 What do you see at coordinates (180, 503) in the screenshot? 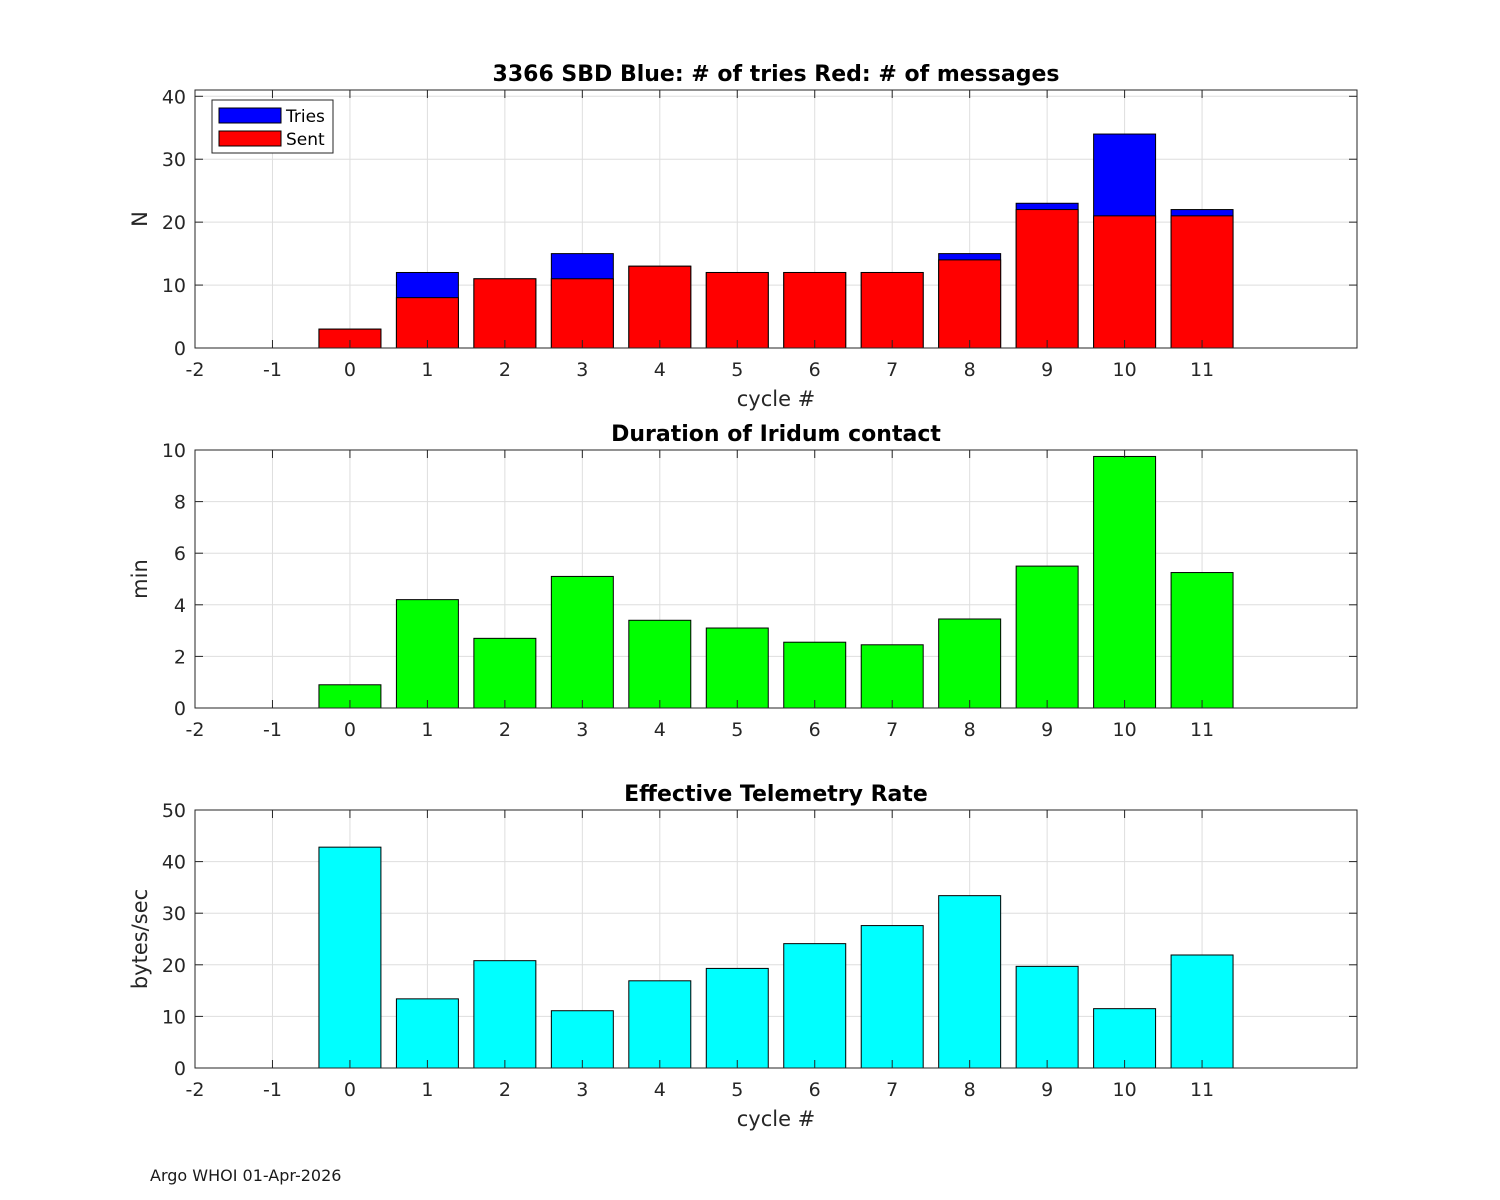
I see `y-tick-label: 8` at bounding box center [180, 503].